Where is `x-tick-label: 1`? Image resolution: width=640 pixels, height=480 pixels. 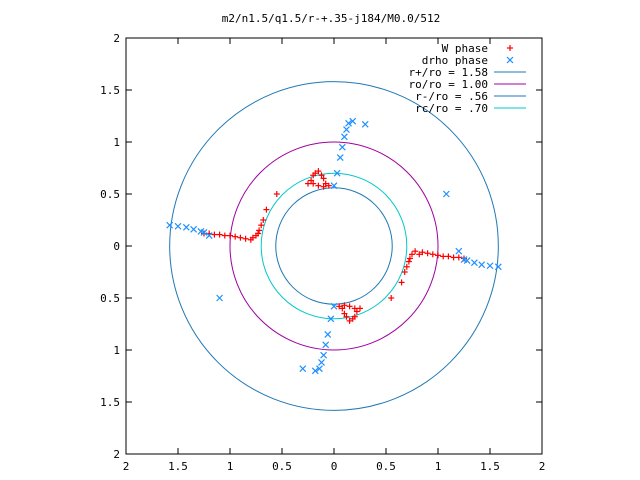
x-tick-label: 1 is located at coordinates (438, 466).